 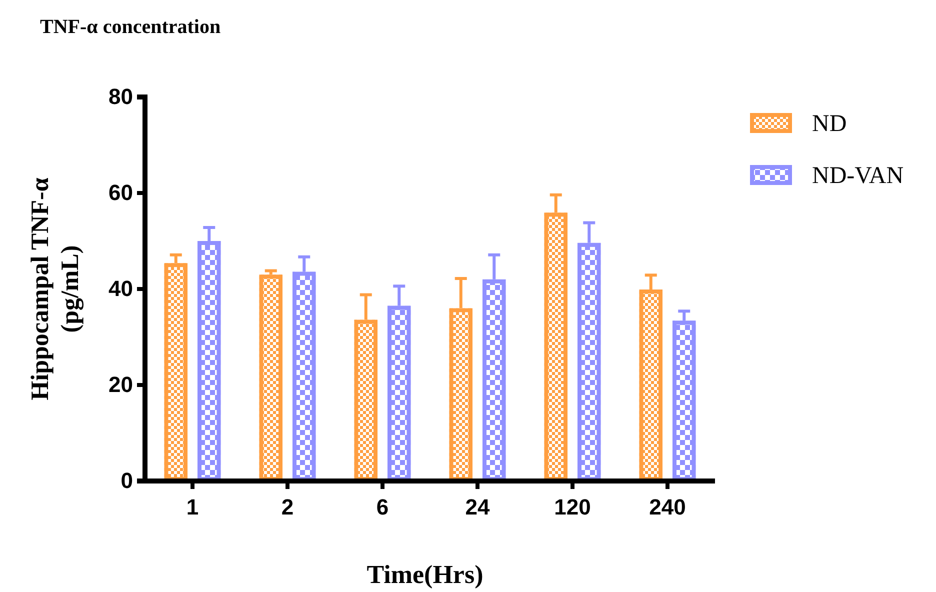 I want to click on x-tick-label: 2, so click(x=287, y=507).